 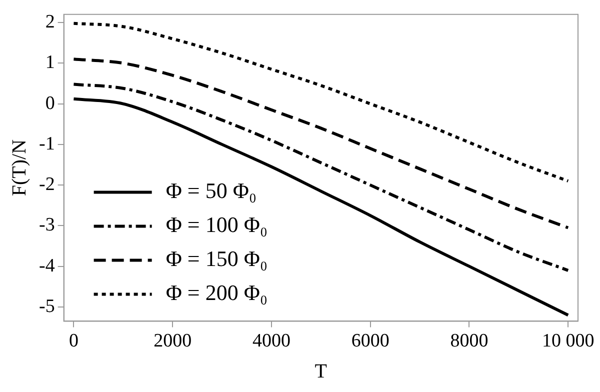 What do you see at coordinates (469, 341) in the screenshot?
I see `x-tick-label: 8000` at bounding box center [469, 341].